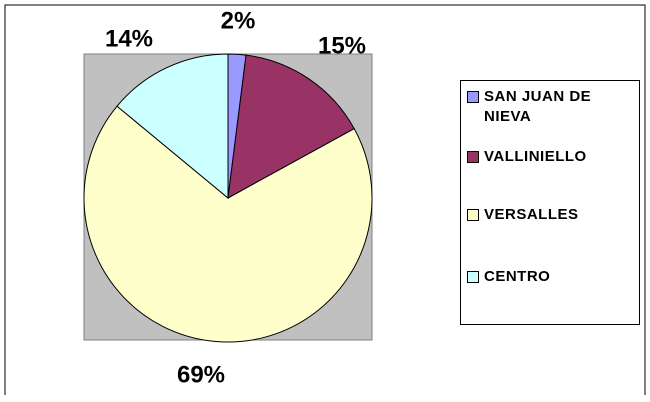 This screenshot has height=402, width=650. Describe the element at coordinates (538, 106) in the screenshot. I see `legend-label: SAN JUAN DE NIEVA` at that location.